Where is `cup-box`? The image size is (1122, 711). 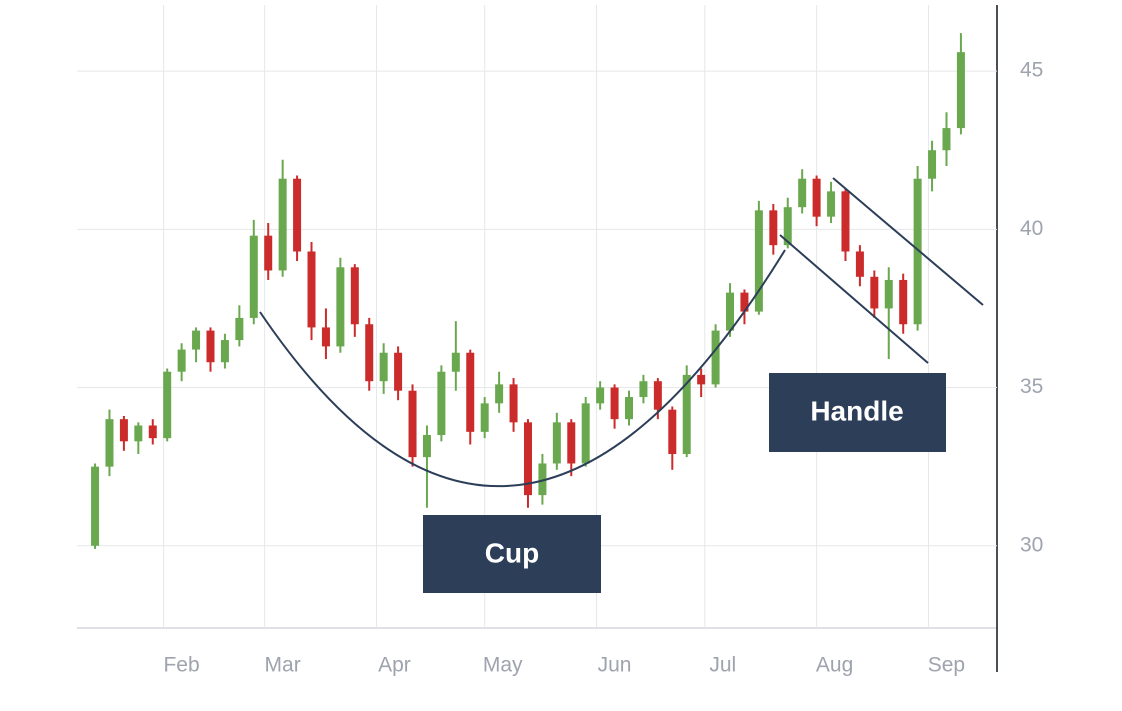 cup-box is located at coordinates (512, 554).